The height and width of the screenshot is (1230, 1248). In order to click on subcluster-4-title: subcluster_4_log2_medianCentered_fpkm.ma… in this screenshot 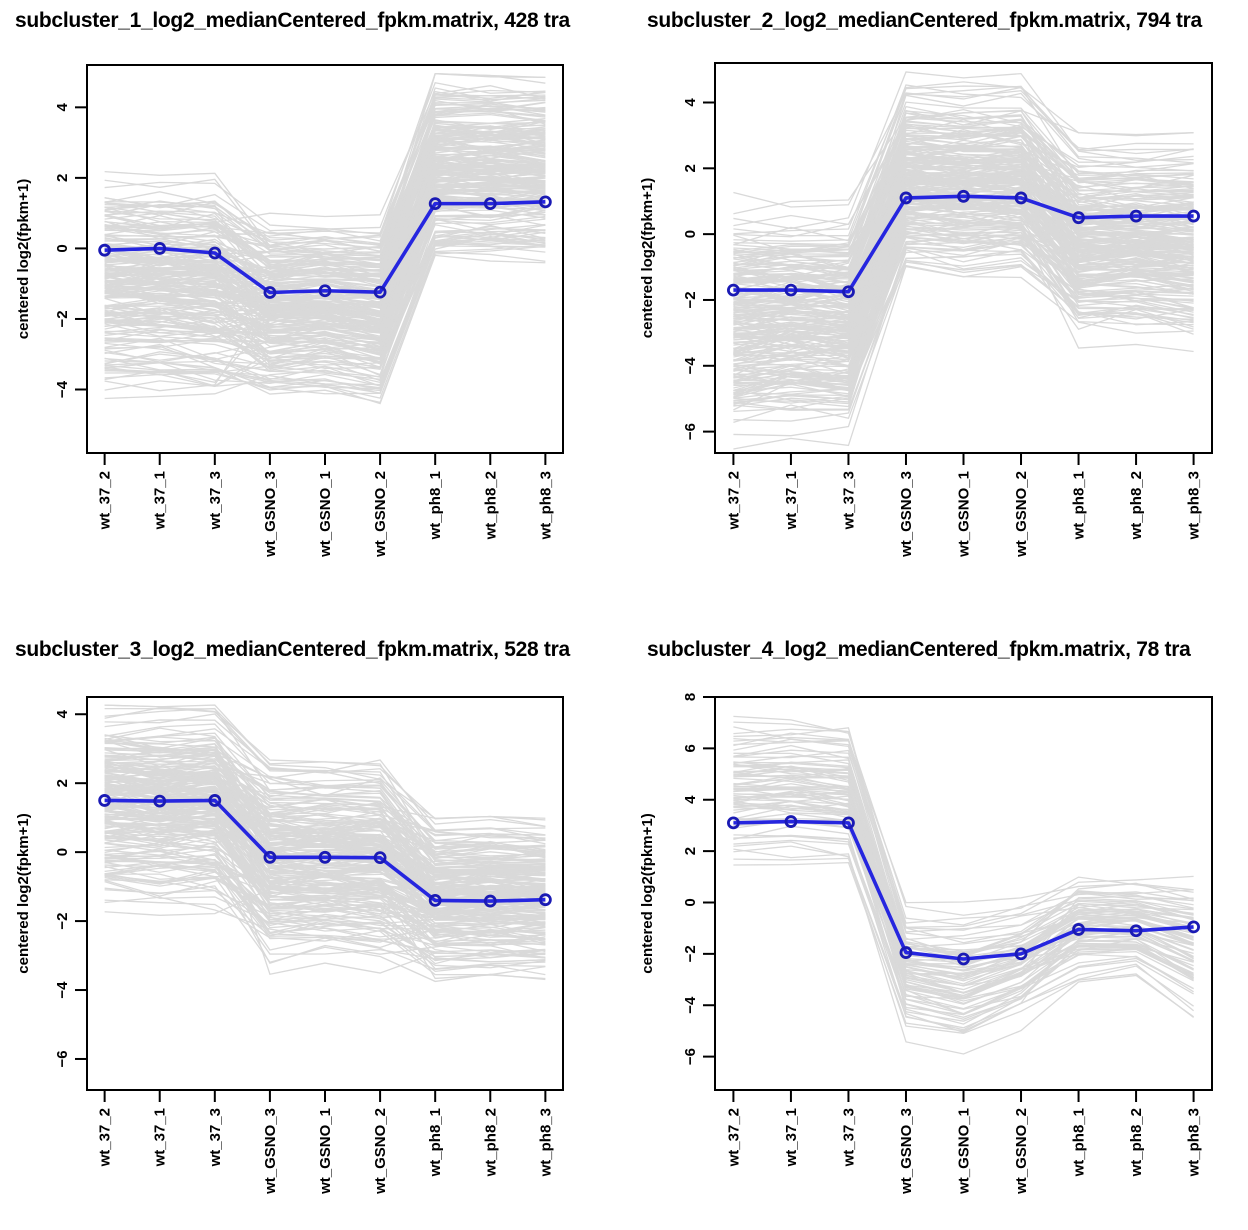, I will do `click(919, 649)`.